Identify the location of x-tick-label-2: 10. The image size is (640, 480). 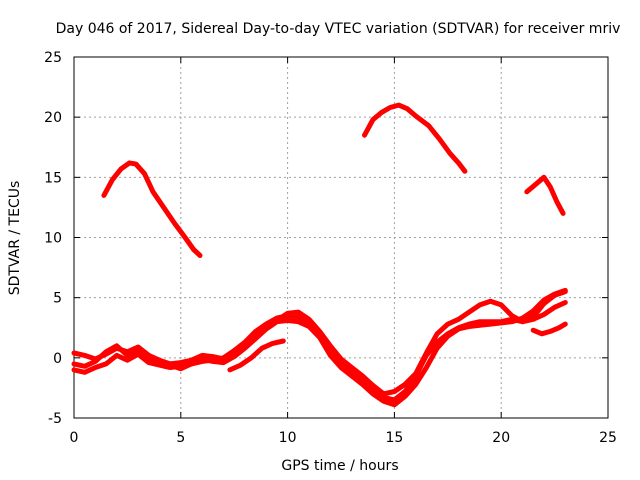
(288, 438).